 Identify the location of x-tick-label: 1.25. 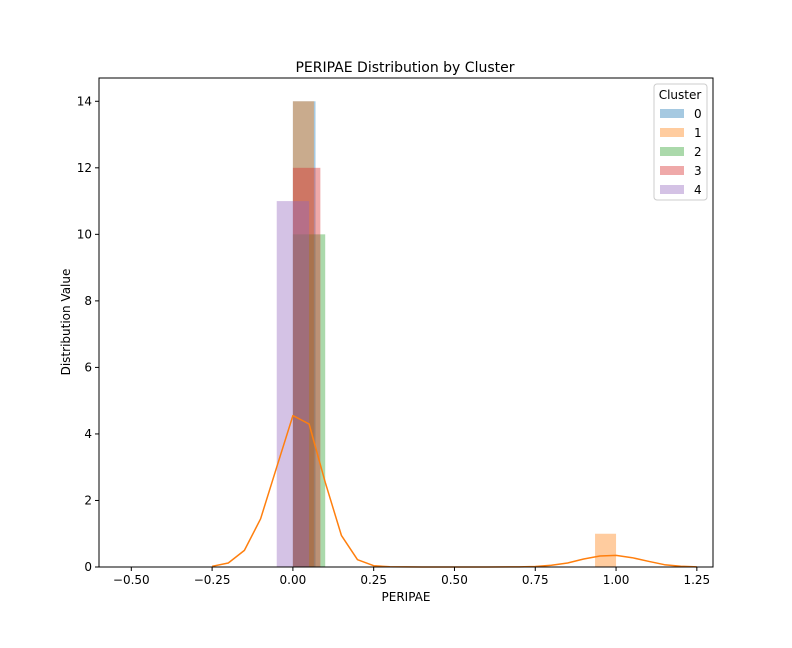
(696, 580).